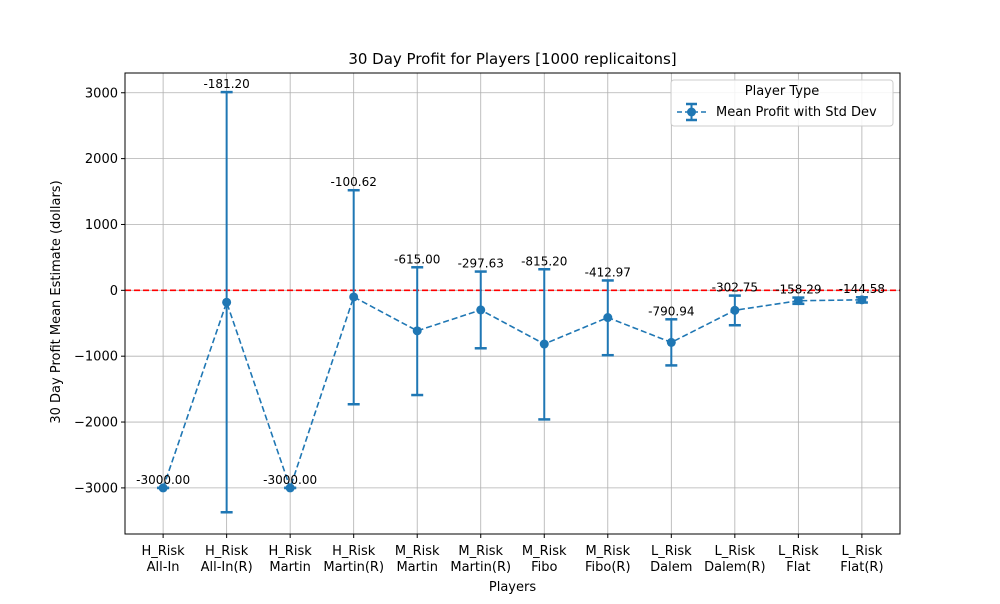  I want to click on x-tick-label: Flat(R), so click(861, 567).